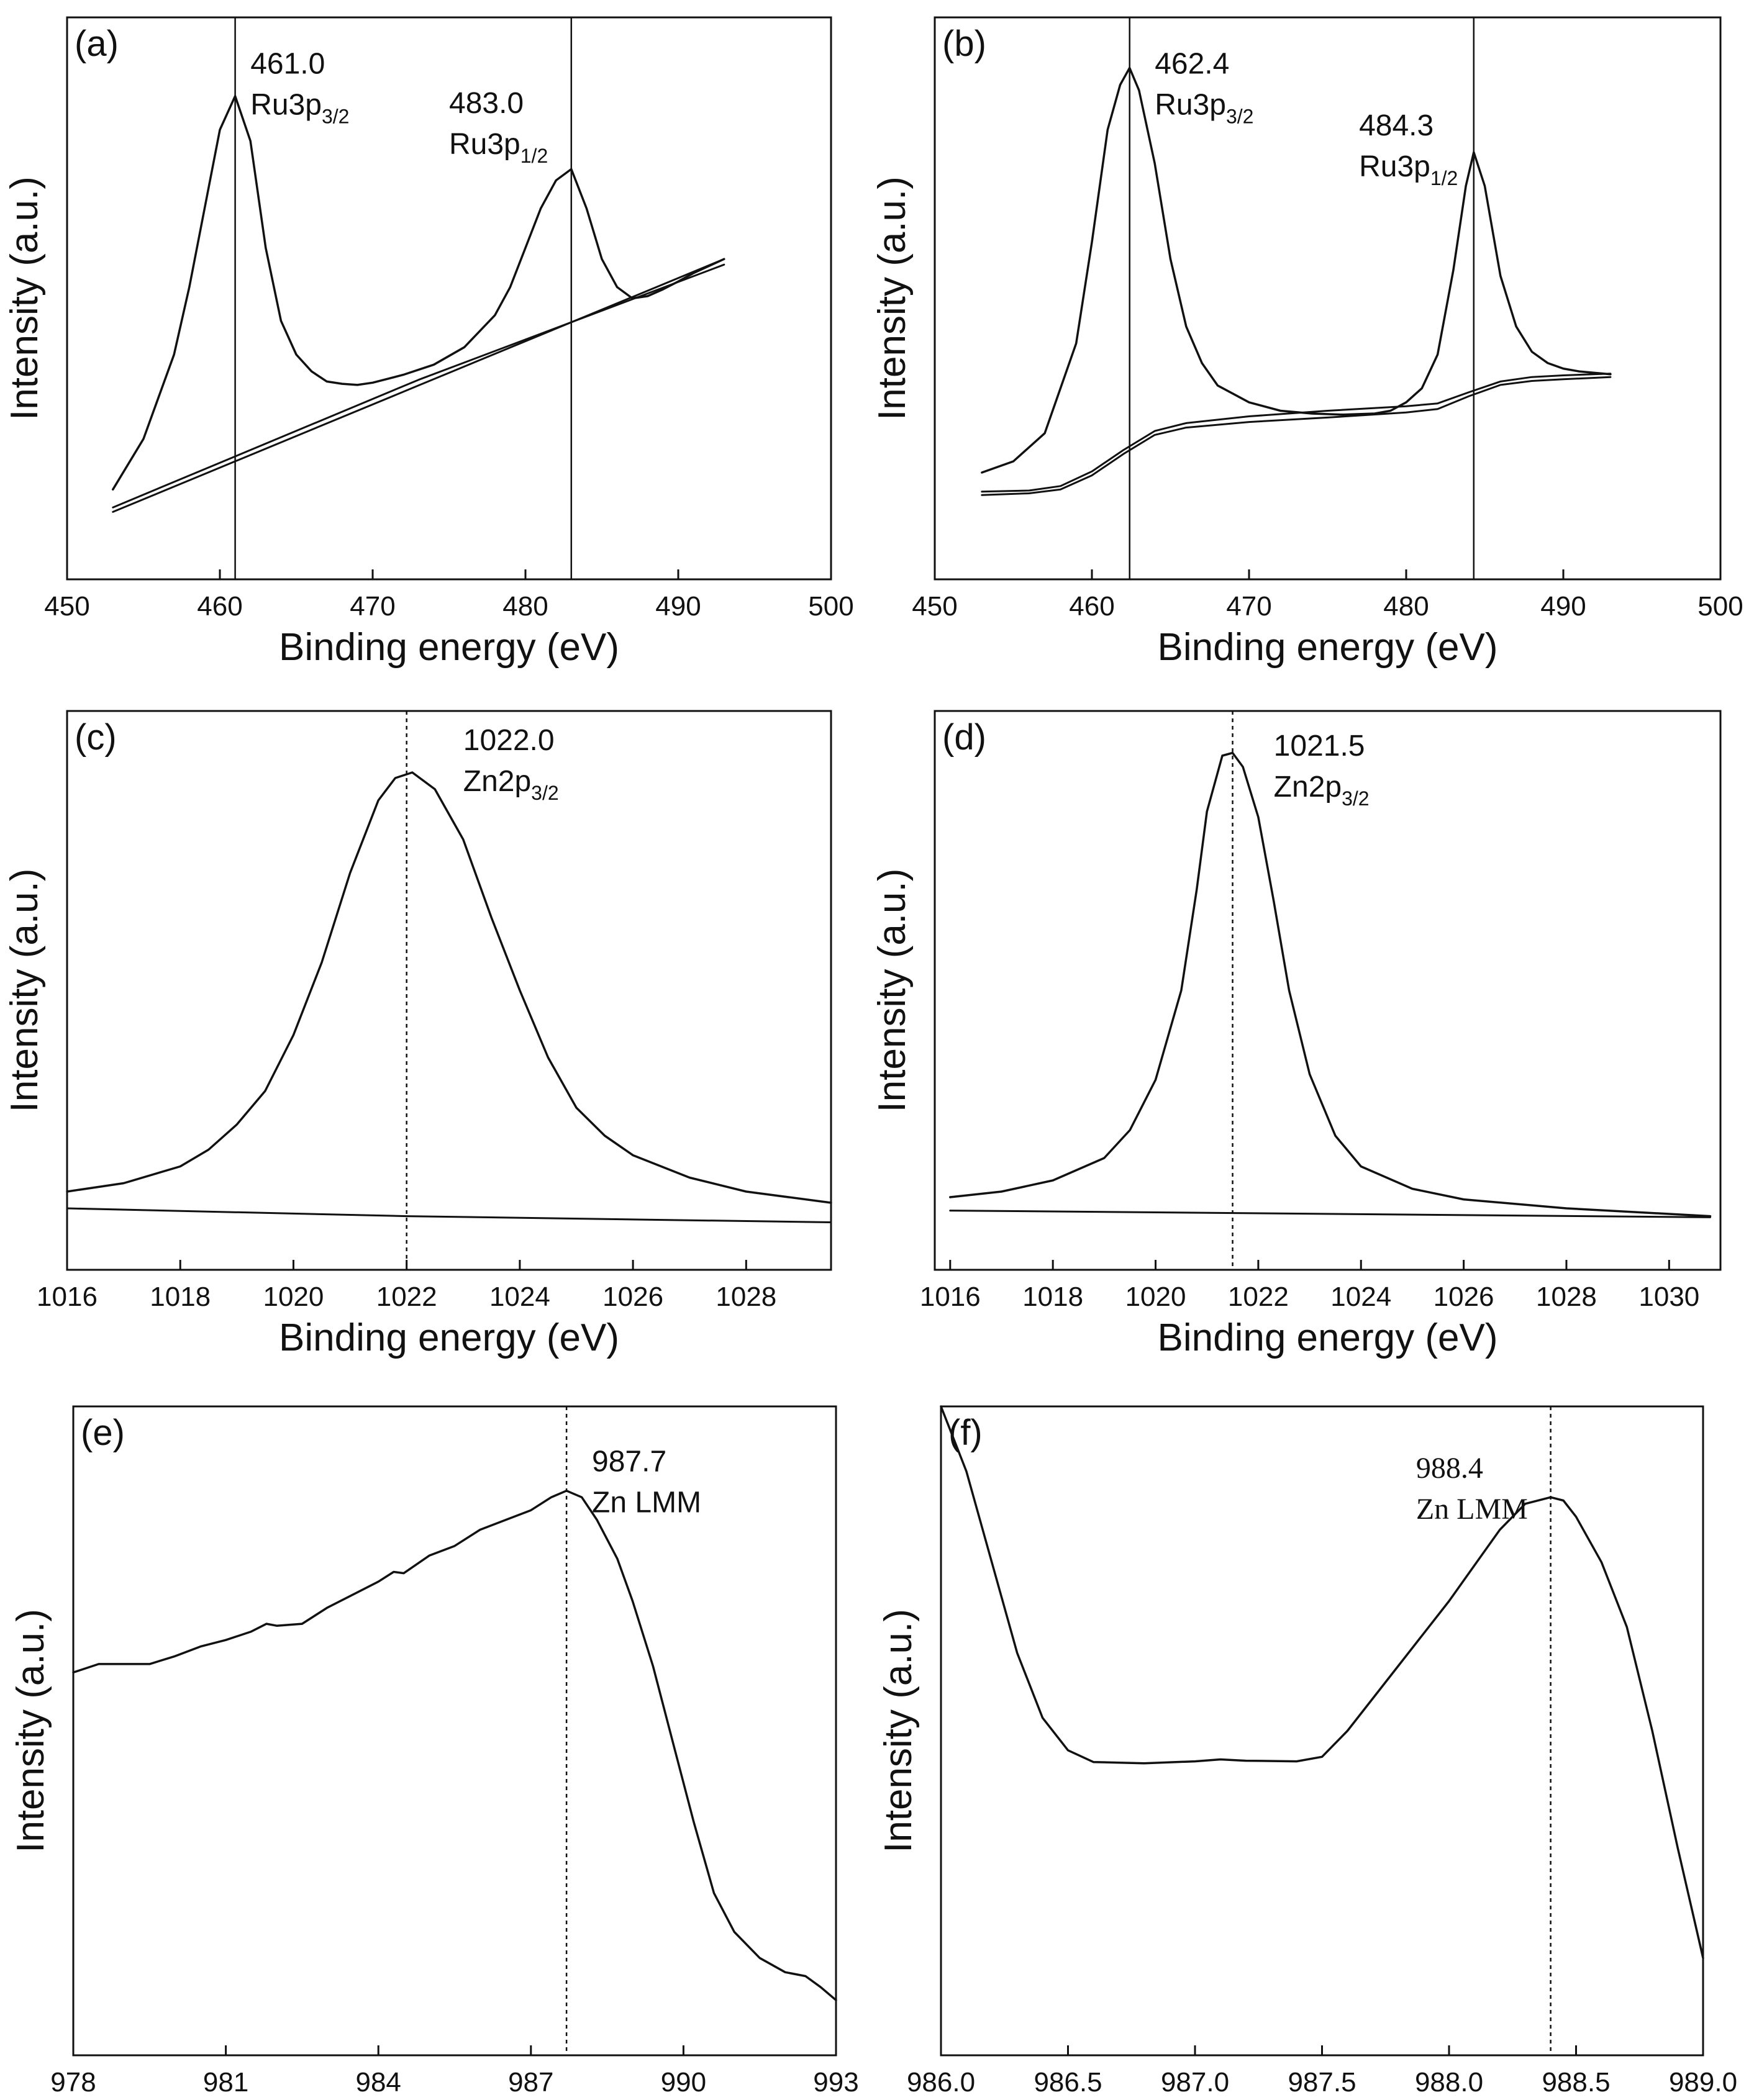  Describe the element at coordinates (103, 1433) in the screenshot. I see `panel-label: (e)` at that location.